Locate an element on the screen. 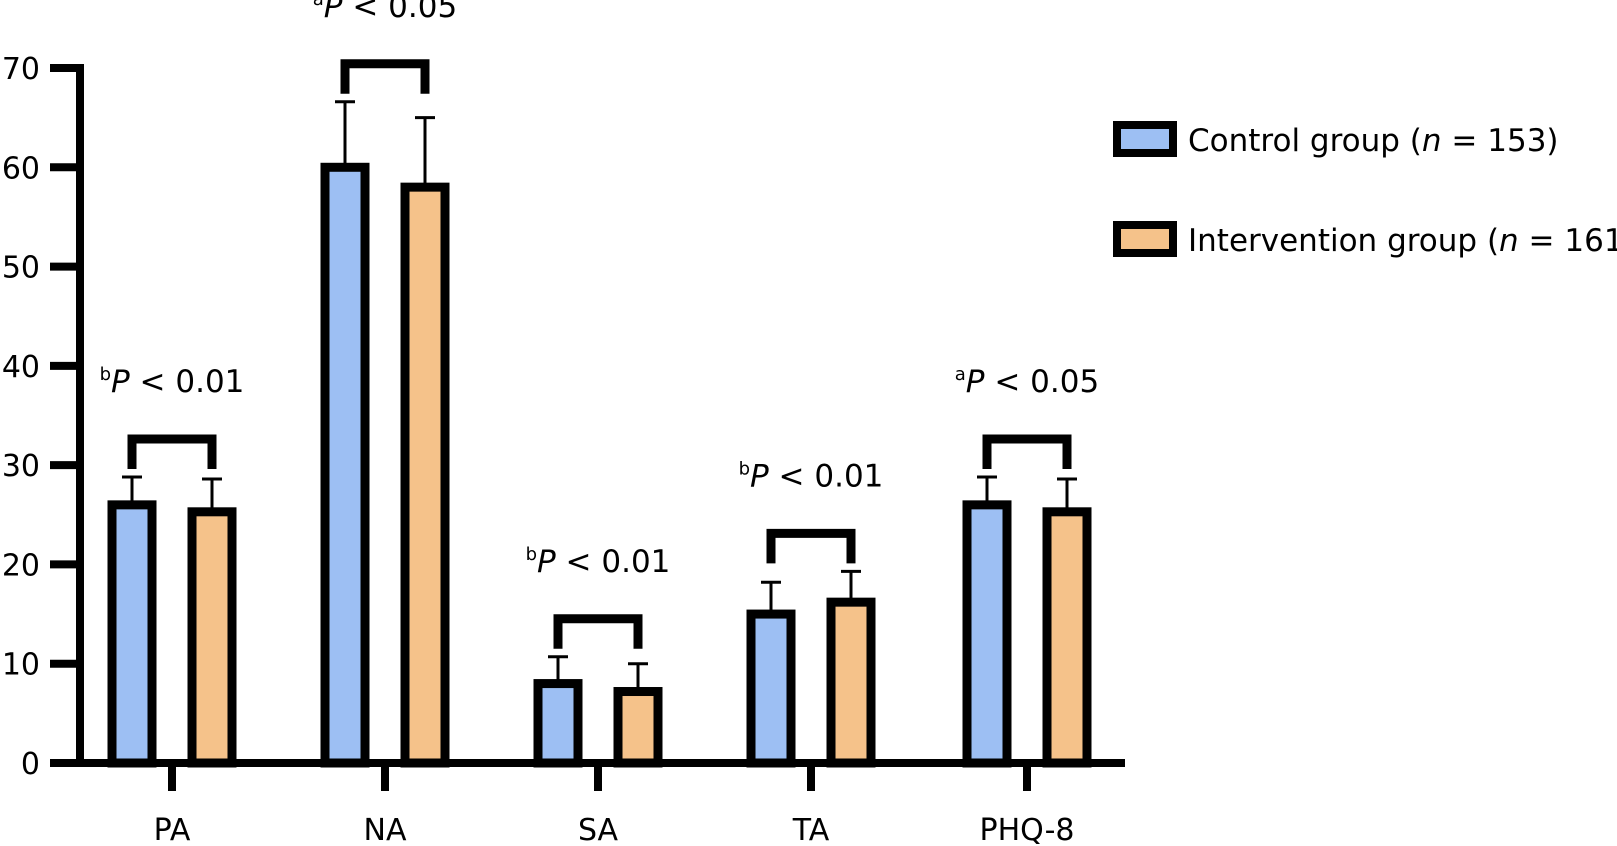 The width and height of the screenshot is (1617, 846). x-tick-label: TA is located at coordinates (811, 829).